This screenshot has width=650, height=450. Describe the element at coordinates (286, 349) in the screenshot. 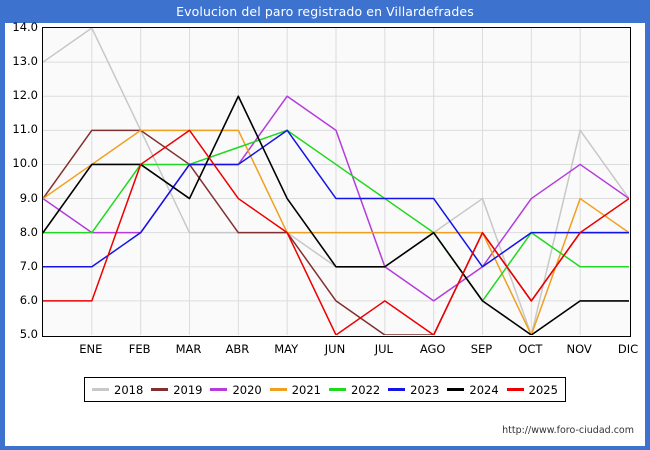

I see `x-tick-label: MAY` at that location.